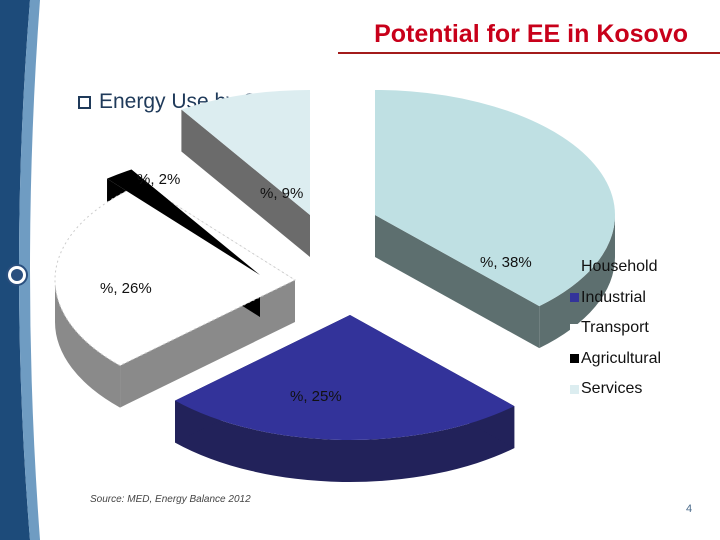 This screenshot has width=720, height=540. I want to click on pie-slice-agricultural, so click(183, 222).